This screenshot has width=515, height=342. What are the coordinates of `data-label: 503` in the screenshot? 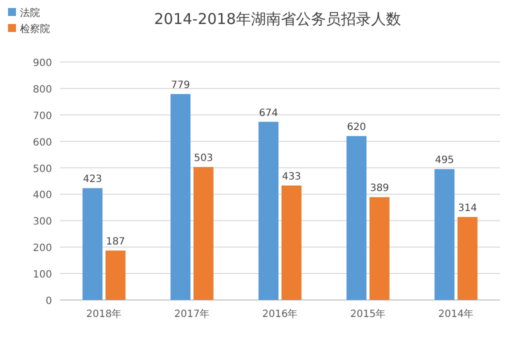 It's located at (204, 158).